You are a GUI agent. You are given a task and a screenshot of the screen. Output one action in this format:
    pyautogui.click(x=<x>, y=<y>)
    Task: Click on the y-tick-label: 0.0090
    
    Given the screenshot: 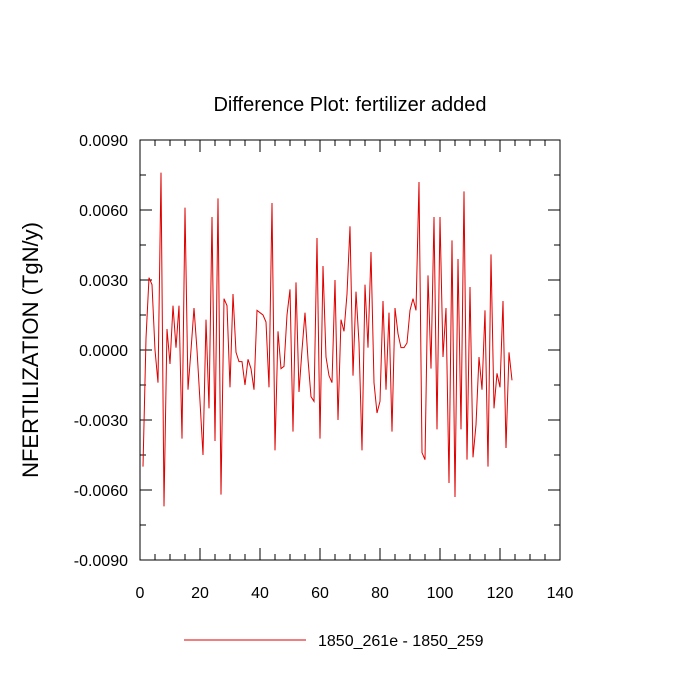 What is the action you would take?
    pyautogui.click(x=103, y=141)
    